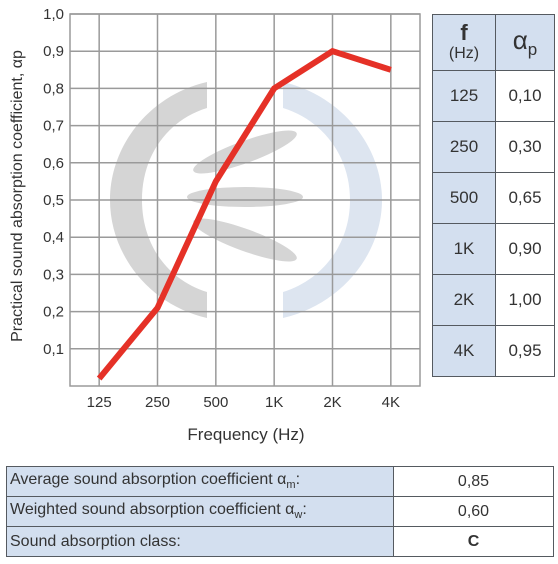 The image size is (558, 564). Describe the element at coordinates (464, 351) in the screenshot. I see `frequency-cell: 4K` at that location.